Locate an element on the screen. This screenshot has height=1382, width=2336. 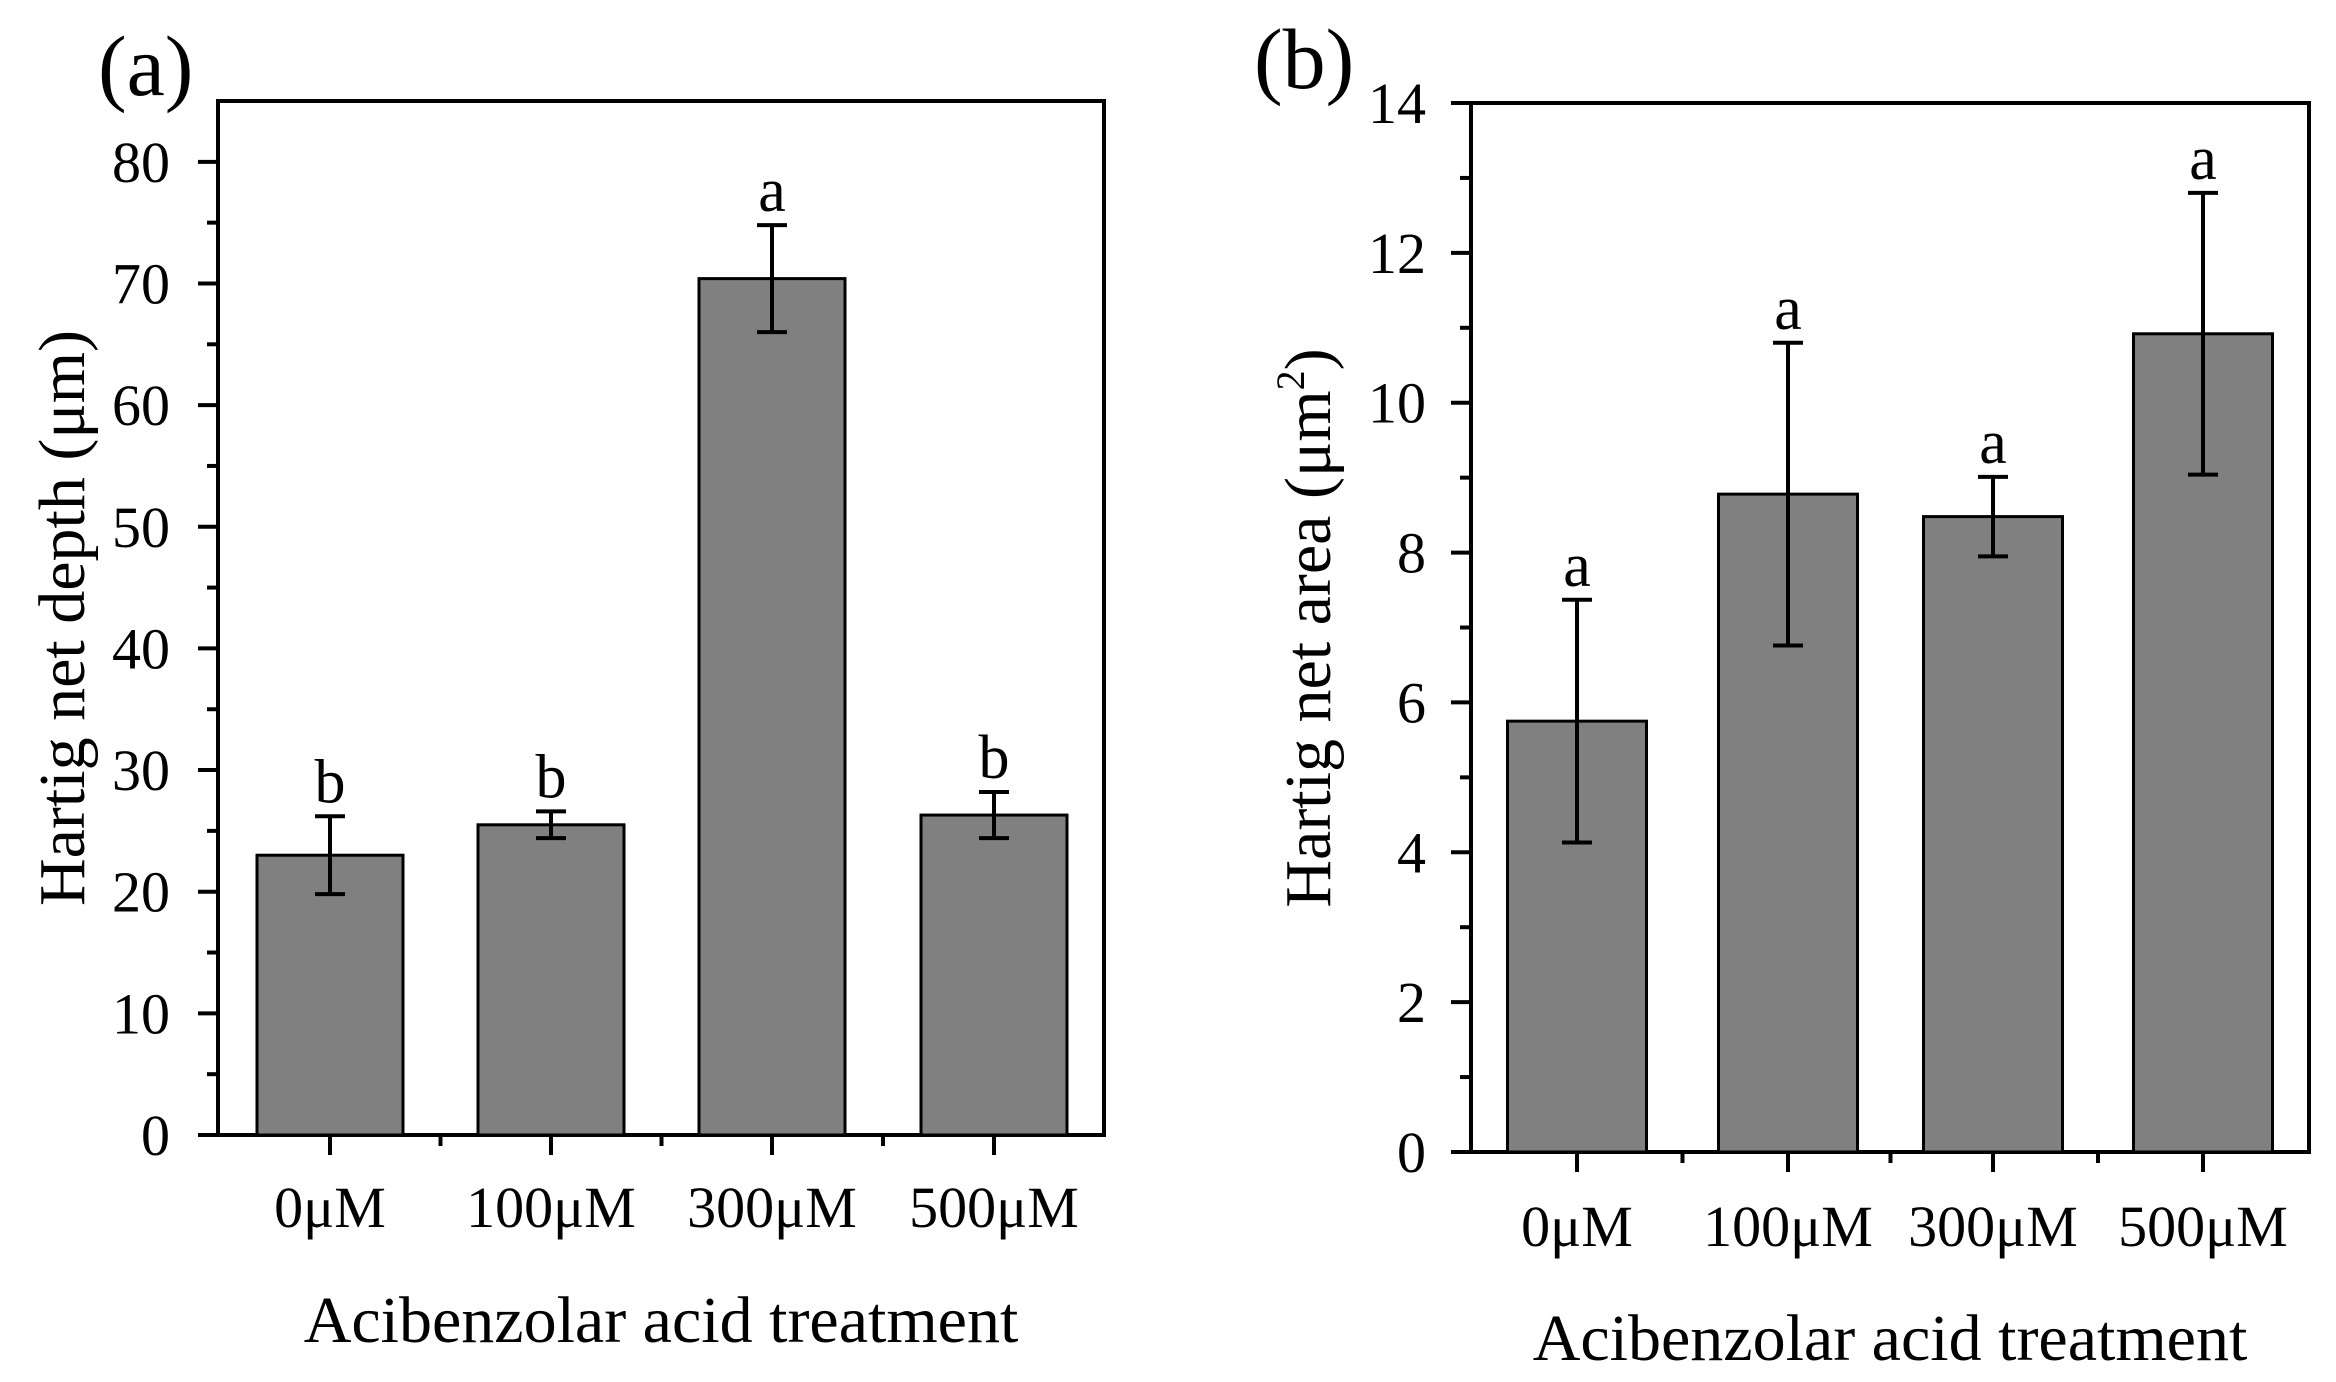
panel-a-y-tick-label: 40 is located at coordinates (141, 648).